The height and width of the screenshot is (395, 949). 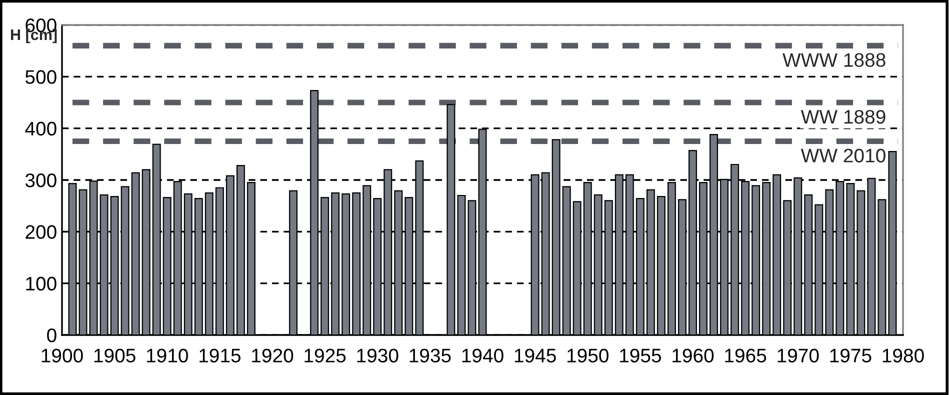 What do you see at coordinates (641, 355) in the screenshot?
I see `x-tick-label: 1955` at bounding box center [641, 355].